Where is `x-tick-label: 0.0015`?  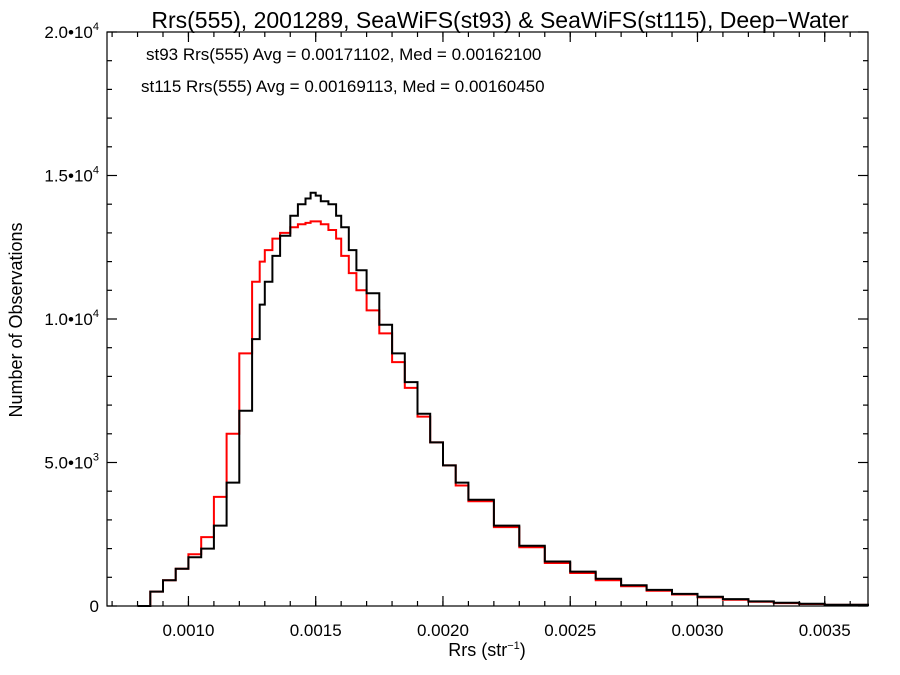 x-tick-label: 0.0015 is located at coordinates (316, 630).